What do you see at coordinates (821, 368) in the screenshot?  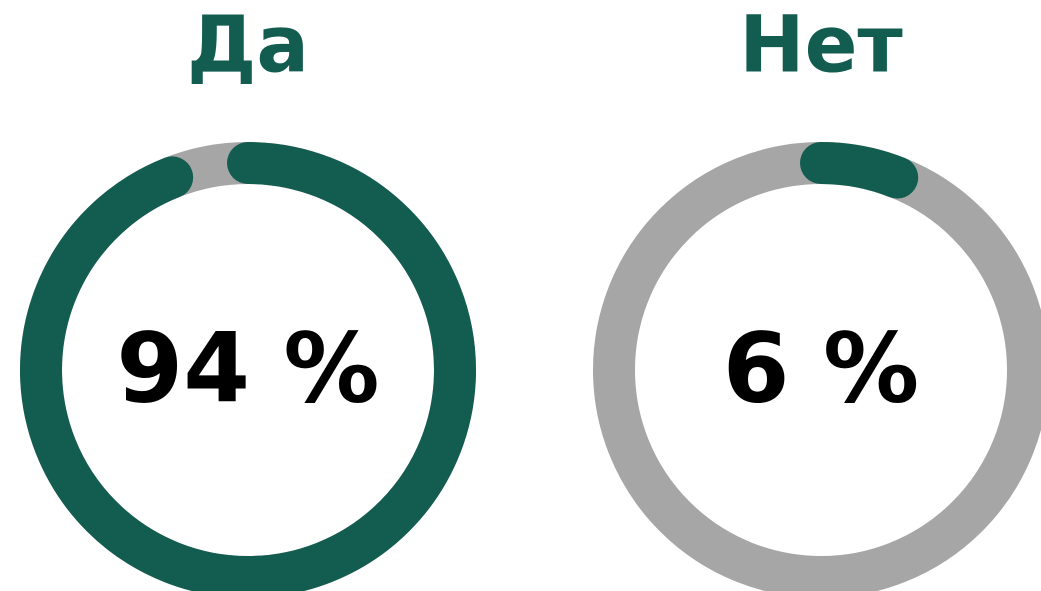 I see `value-label: 6 %` at bounding box center [821, 368].